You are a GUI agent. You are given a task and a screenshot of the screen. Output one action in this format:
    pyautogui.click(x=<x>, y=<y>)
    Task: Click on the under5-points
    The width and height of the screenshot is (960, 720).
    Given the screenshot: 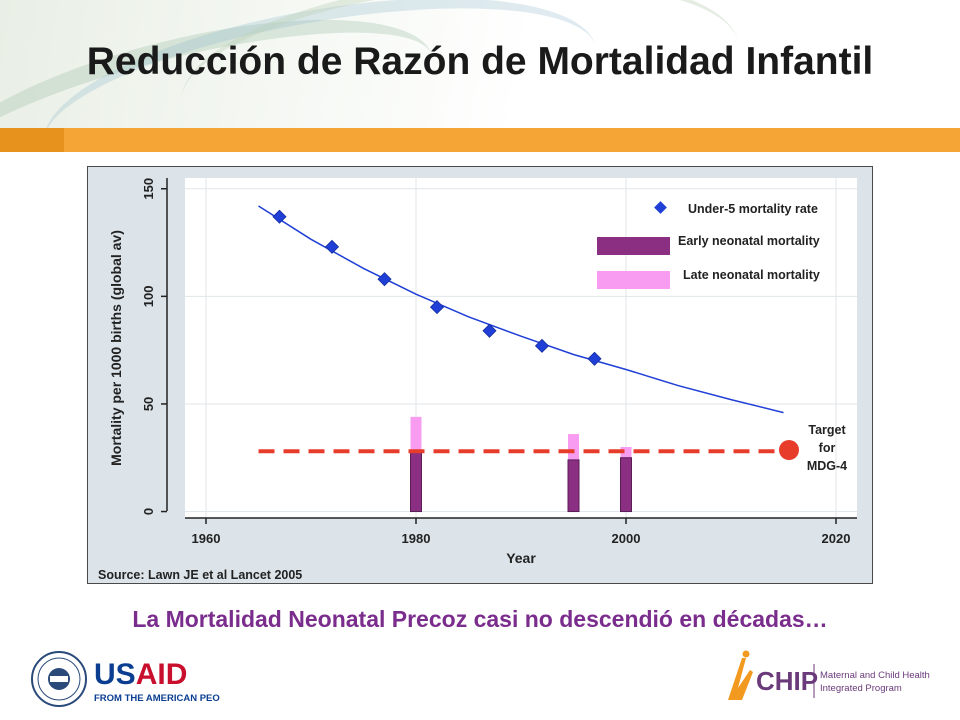 What is the action you would take?
    pyautogui.click(x=437, y=287)
    